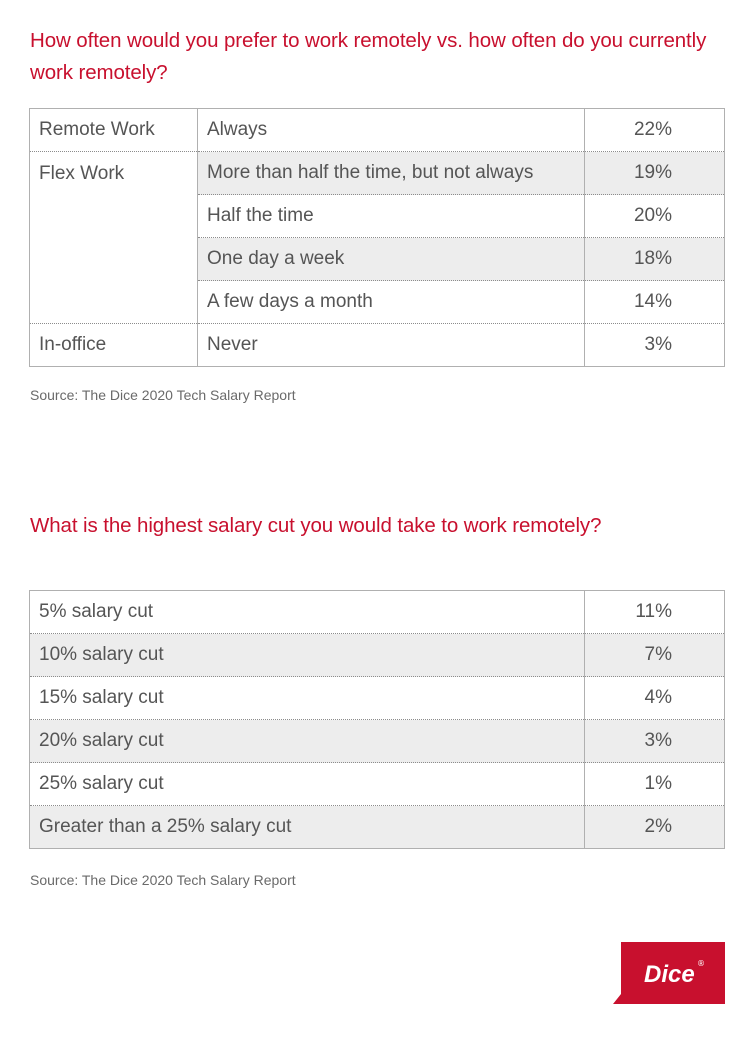 Image resolution: width=750 pixels, height=1043 pixels. I want to click on salary-cut-option: 5% salary cut, so click(307, 612).